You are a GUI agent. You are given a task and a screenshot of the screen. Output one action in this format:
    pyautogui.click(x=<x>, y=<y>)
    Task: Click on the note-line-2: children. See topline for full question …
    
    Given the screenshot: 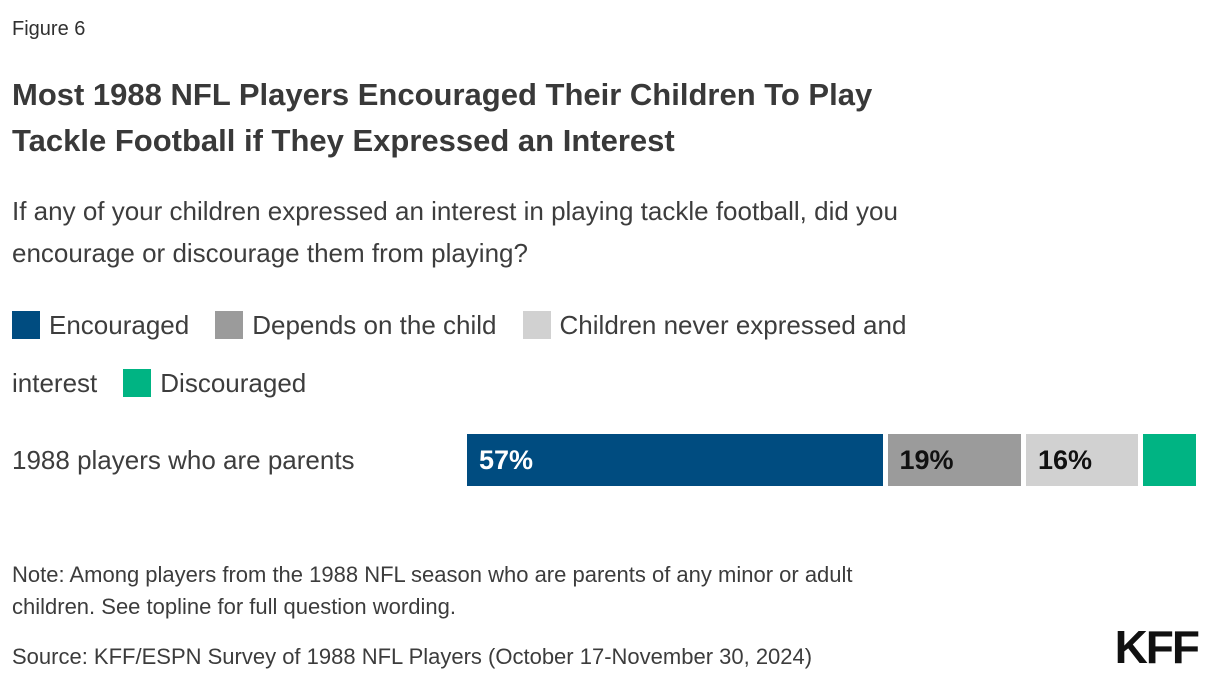 What is the action you would take?
    pyautogui.click(x=234, y=606)
    